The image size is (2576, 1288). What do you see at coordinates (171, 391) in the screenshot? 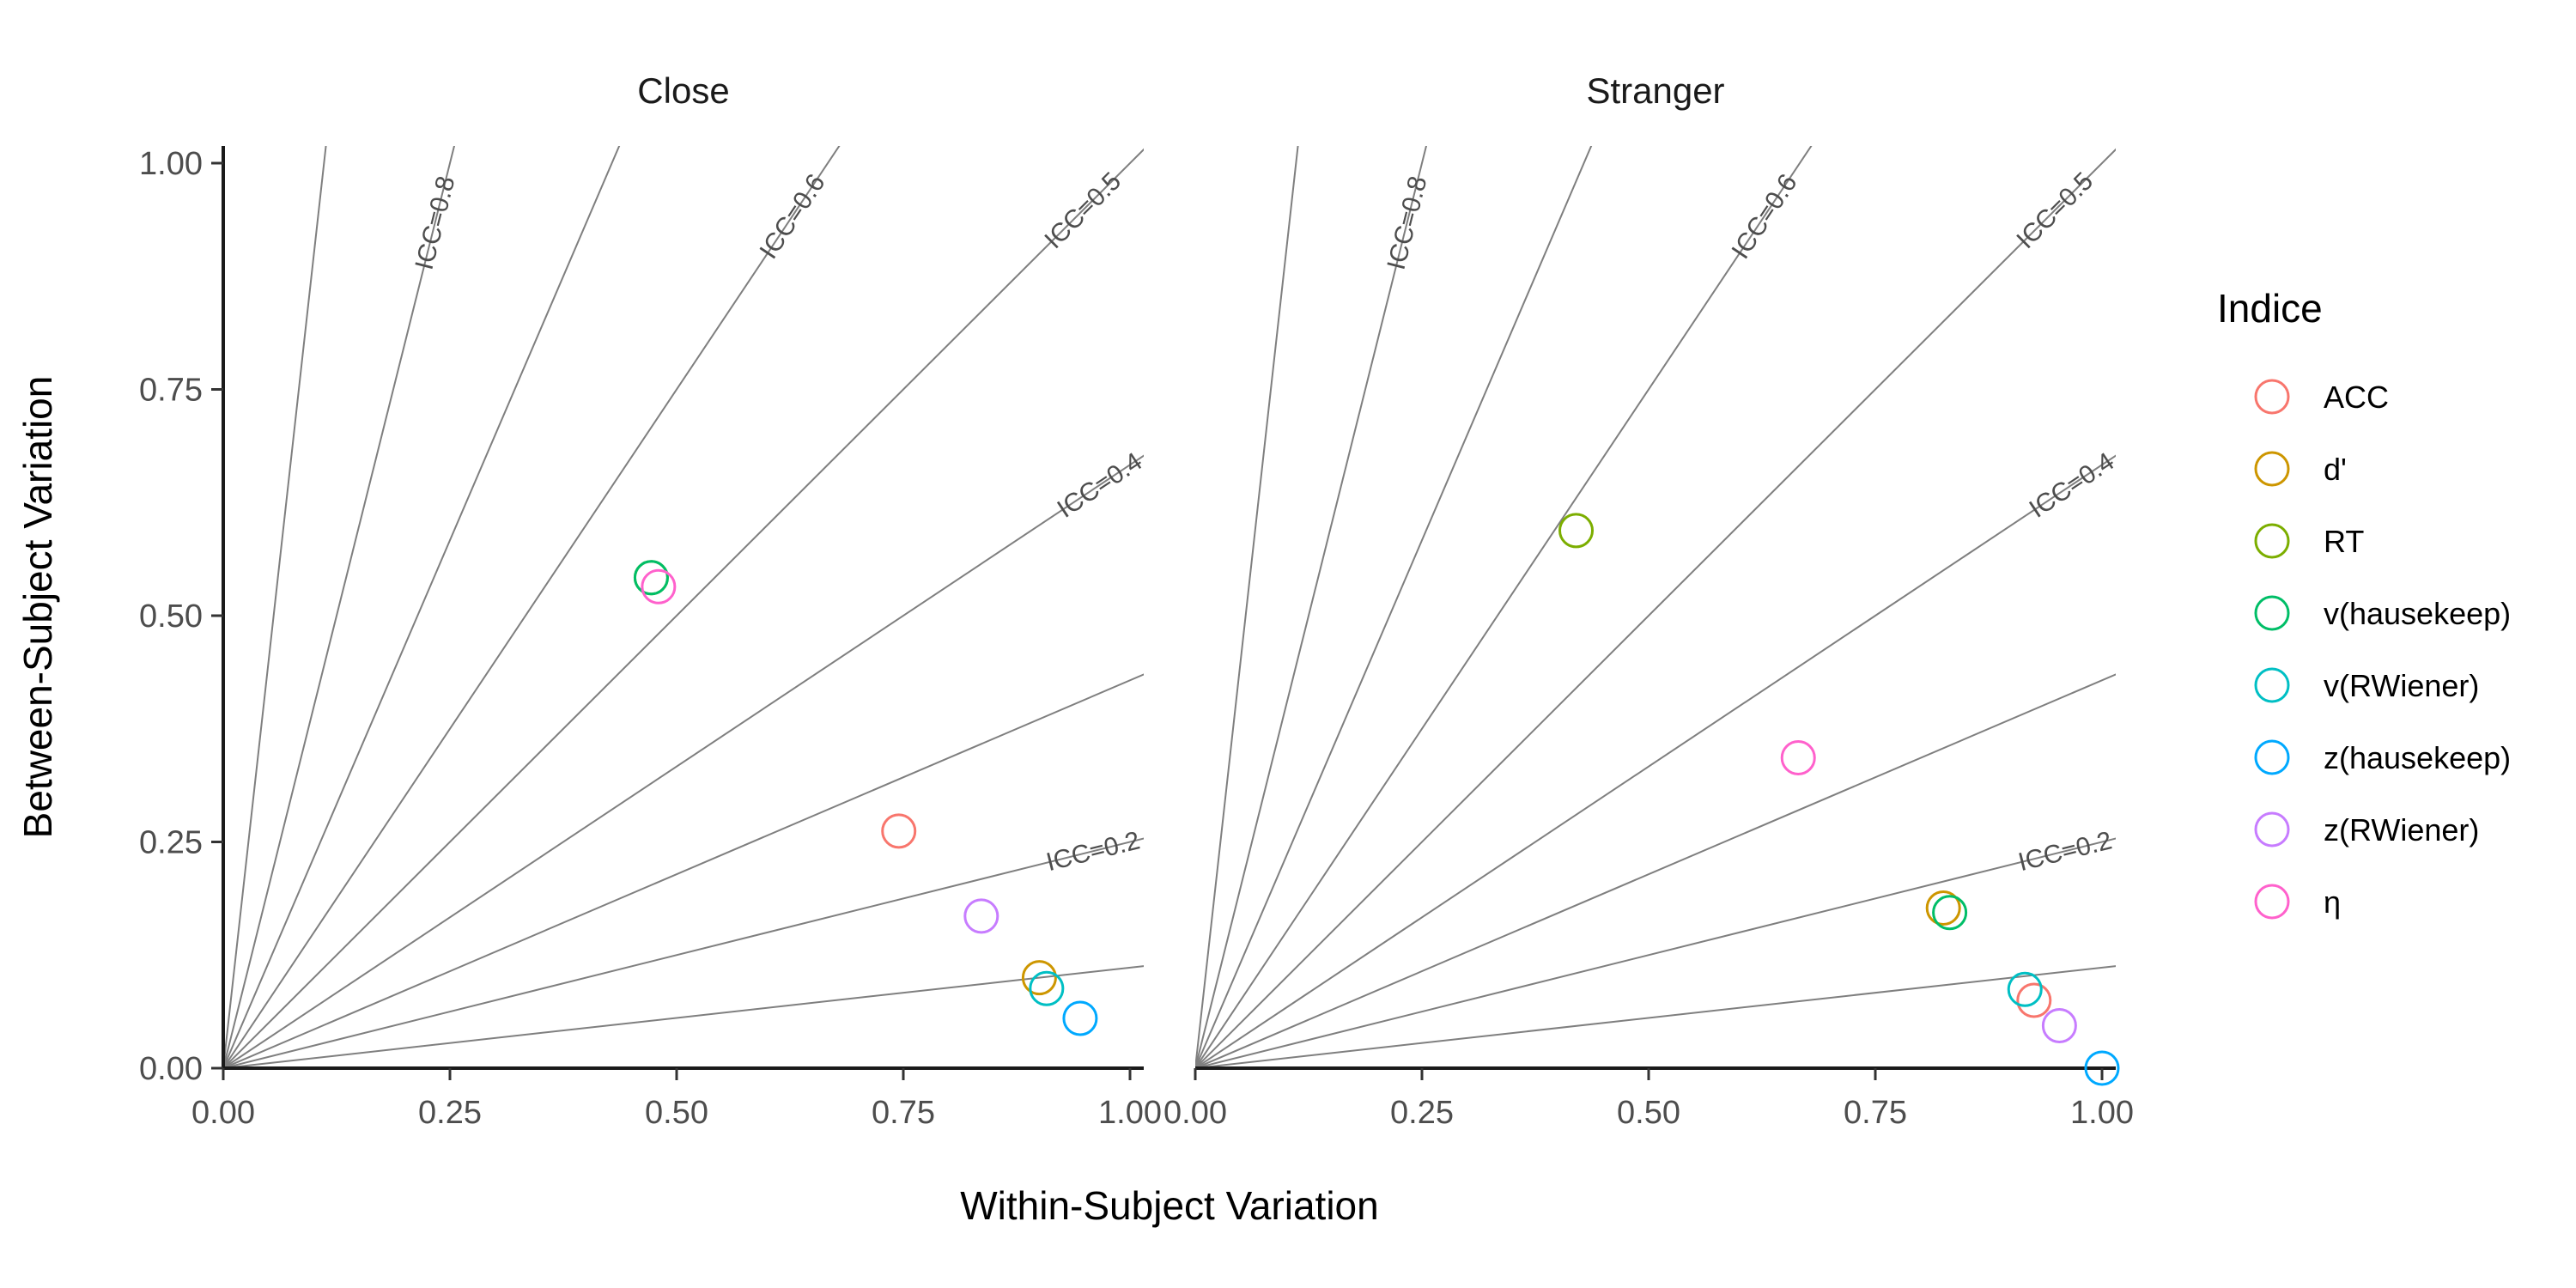
I see `y-tick-label: 0.75` at bounding box center [171, 391].